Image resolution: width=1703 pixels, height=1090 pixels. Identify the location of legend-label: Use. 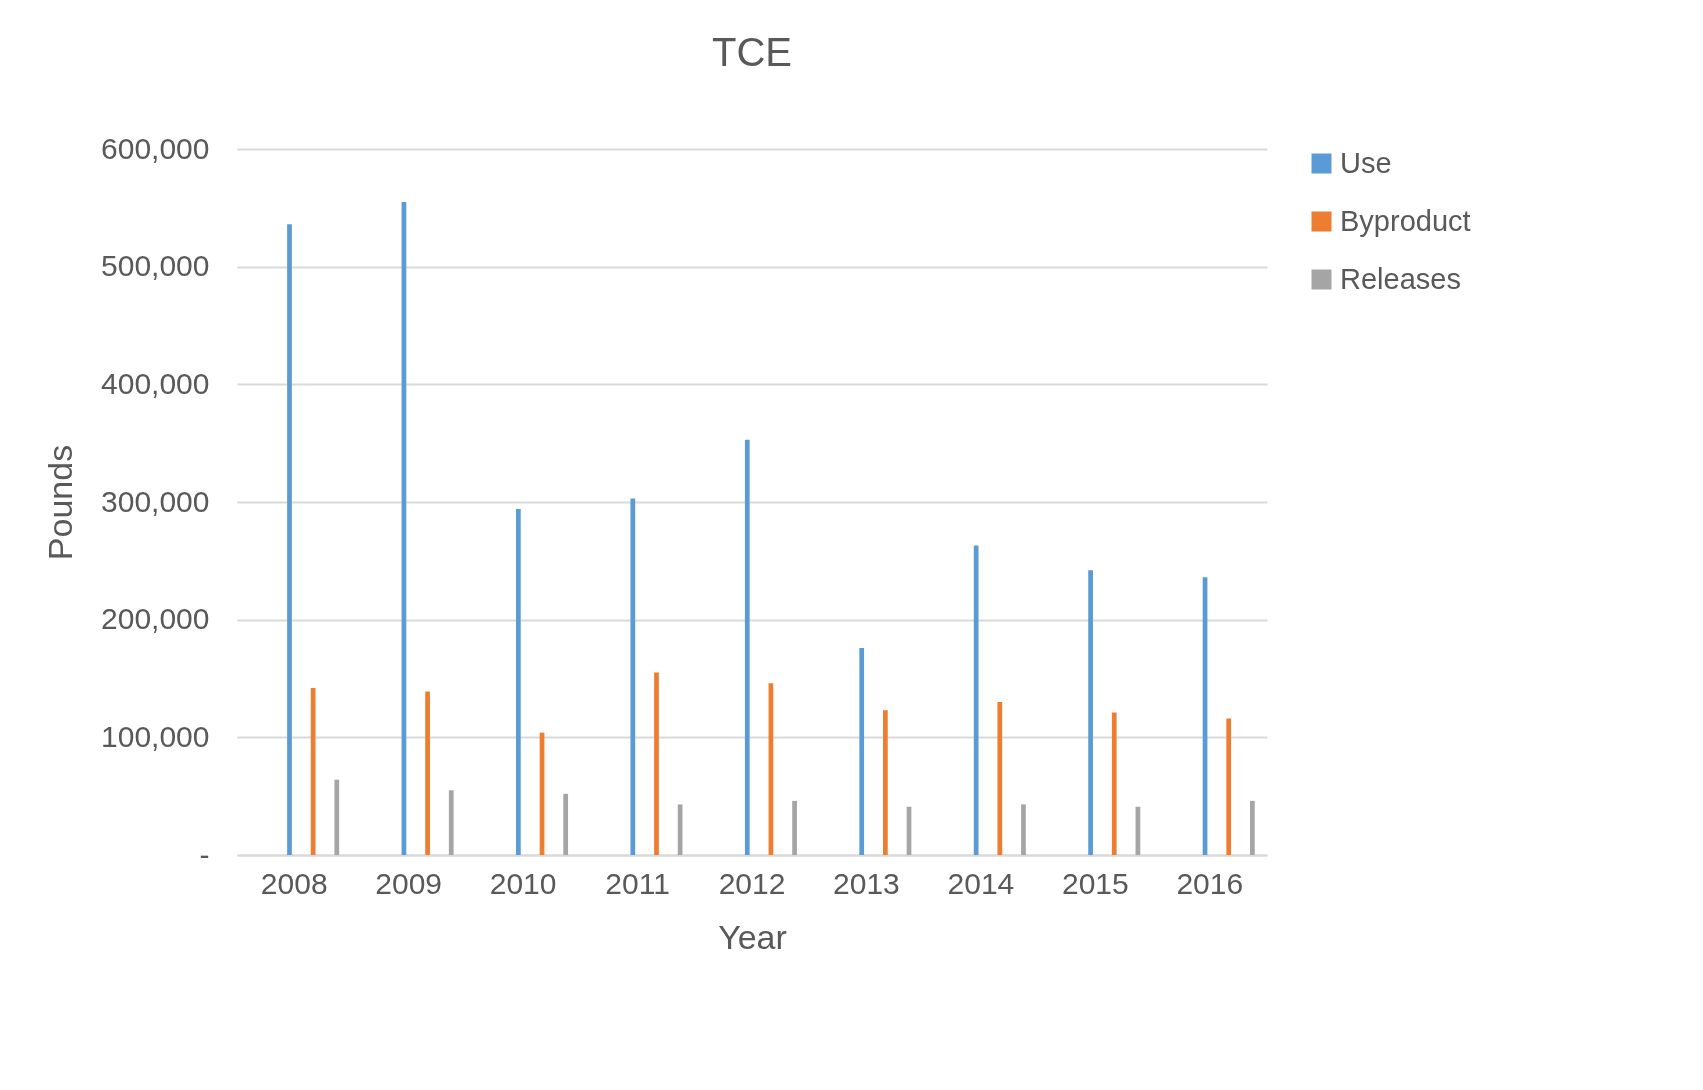
(1366, 162).